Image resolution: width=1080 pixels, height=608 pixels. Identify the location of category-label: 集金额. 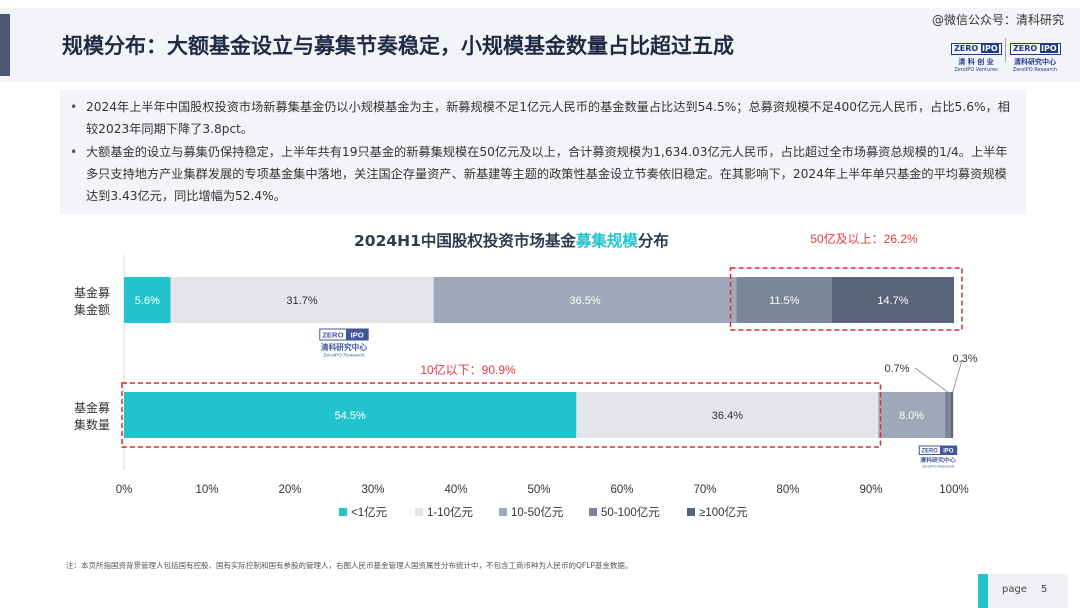
(92, 309).